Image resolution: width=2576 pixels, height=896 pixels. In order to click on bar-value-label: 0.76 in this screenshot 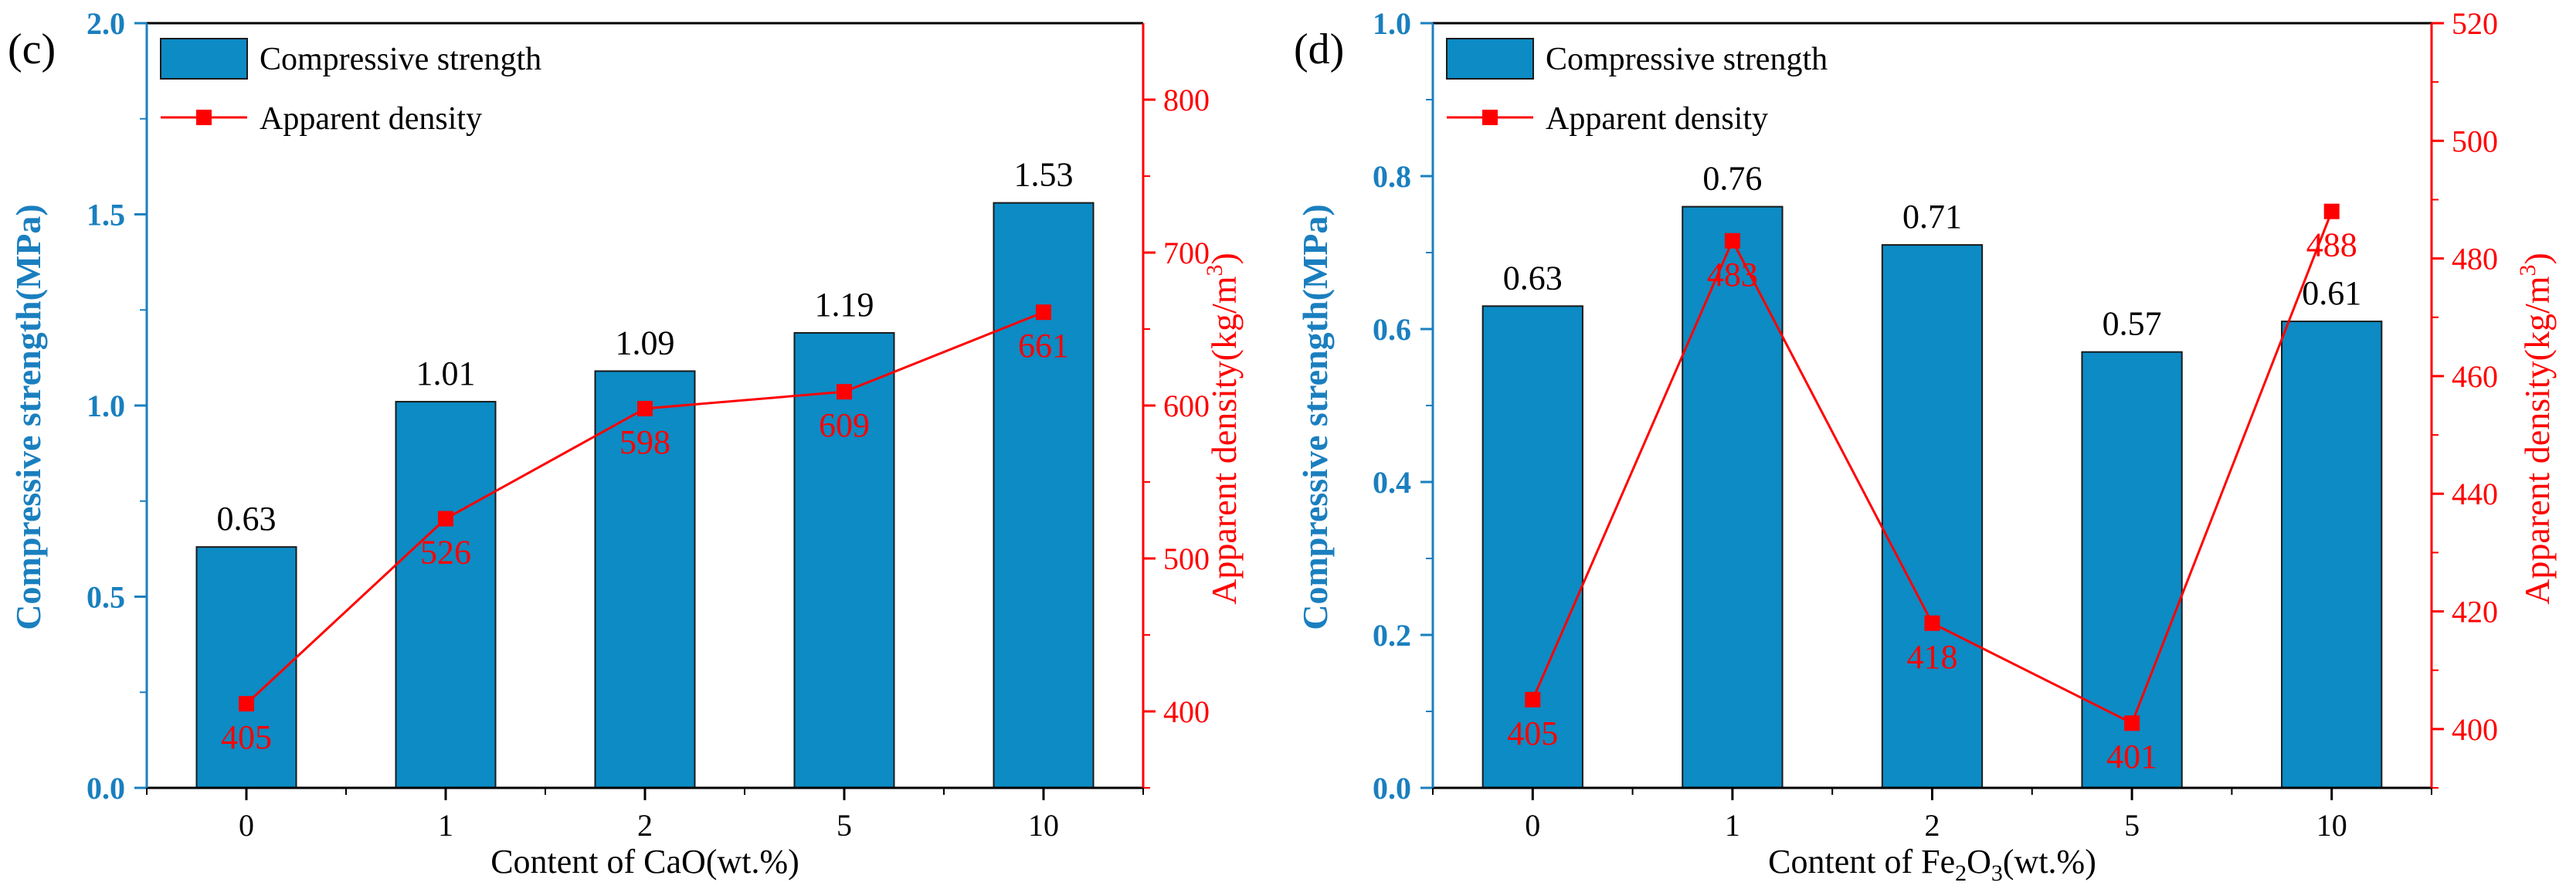, I will do `click(1732, 179)`.